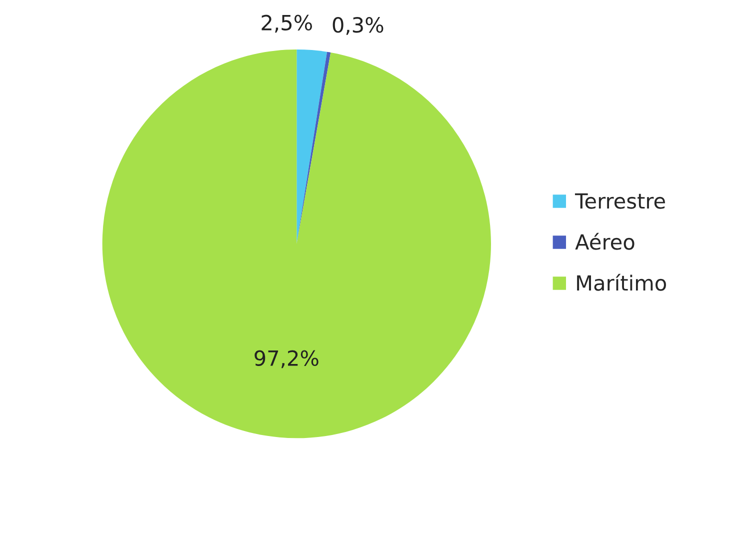 This screenshot has width=752, height=537. Describe the element at coordinates (358, 26) in the screenshot. I see `data-label: 0,3%` at that location.